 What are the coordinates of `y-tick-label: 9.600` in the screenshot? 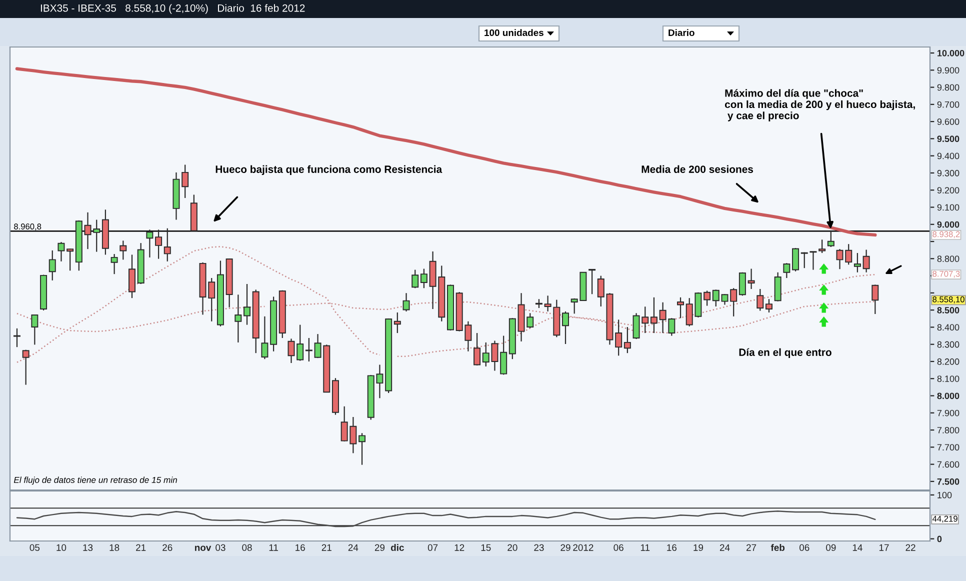 It's located at (948, 121).